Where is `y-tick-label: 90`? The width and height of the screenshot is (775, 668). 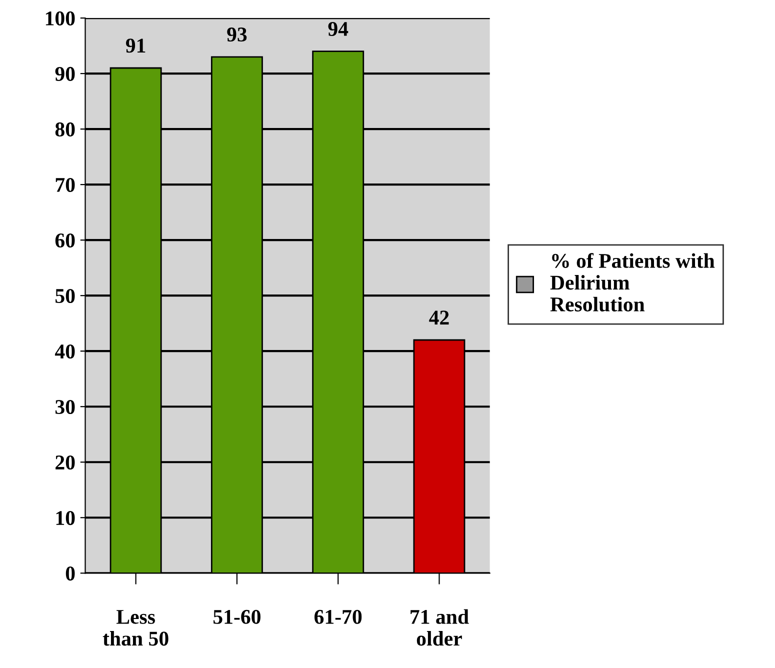
y-tick-label: 90 is located at coordinates (65, 73).